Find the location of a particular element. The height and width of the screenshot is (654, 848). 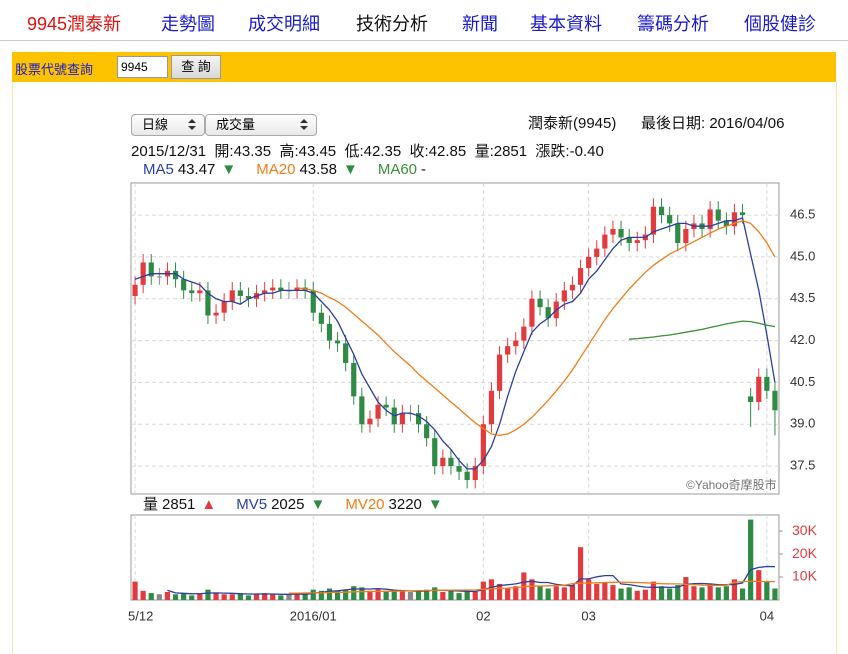

nav-item: 籌碼分析 is located at coordinates (673, 24).